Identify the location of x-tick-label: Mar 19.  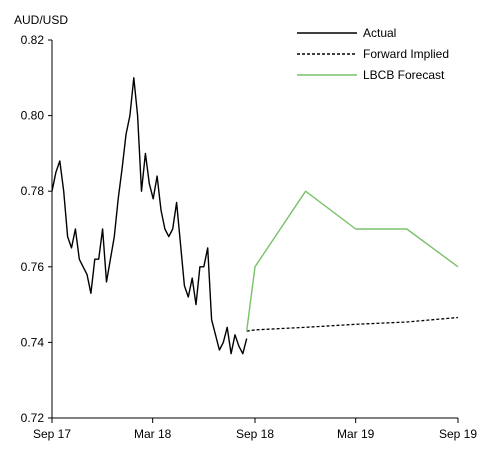
(356, 434).